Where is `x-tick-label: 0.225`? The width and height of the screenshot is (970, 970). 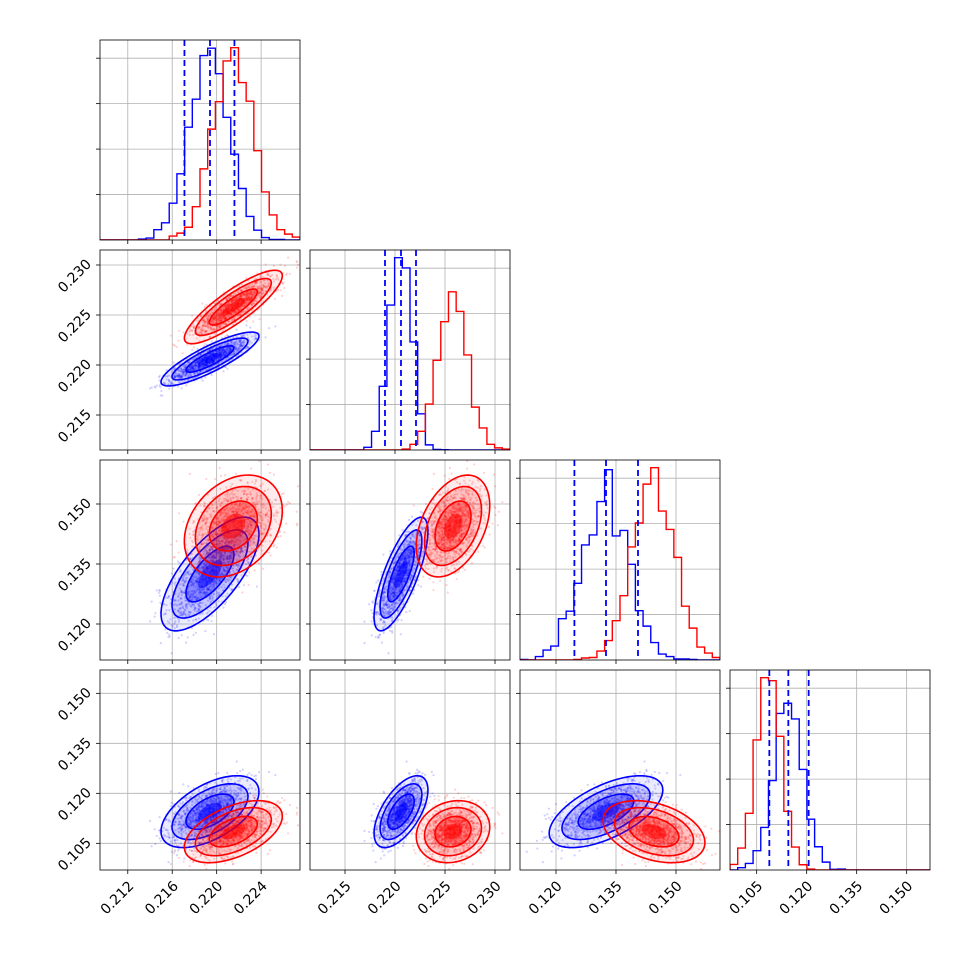
x-tick-label: 0.225 is located at coordinates (435, 898).